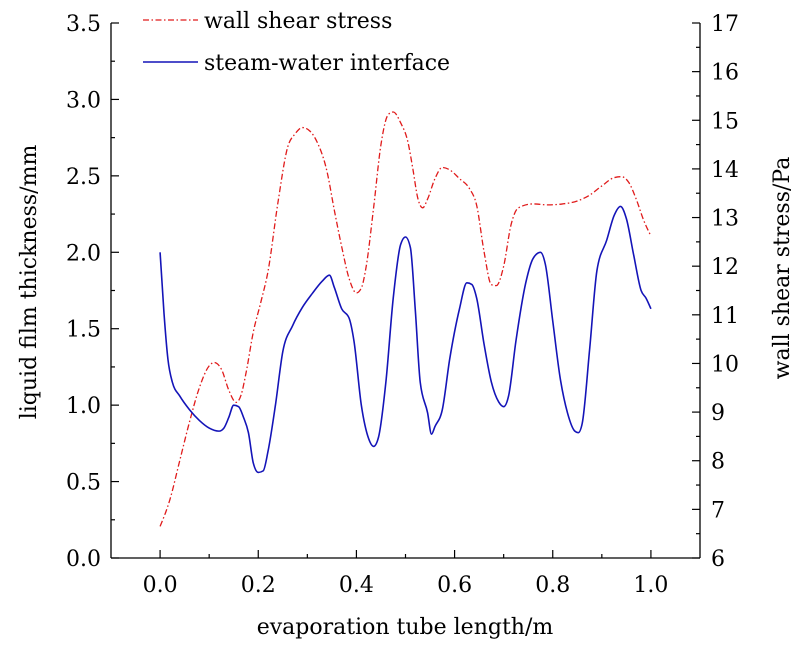 The image size is (808, 652). Describe the element at coordinates (725, 24) in the screenshot. I see `y-tick-label-right: 17` at that location.